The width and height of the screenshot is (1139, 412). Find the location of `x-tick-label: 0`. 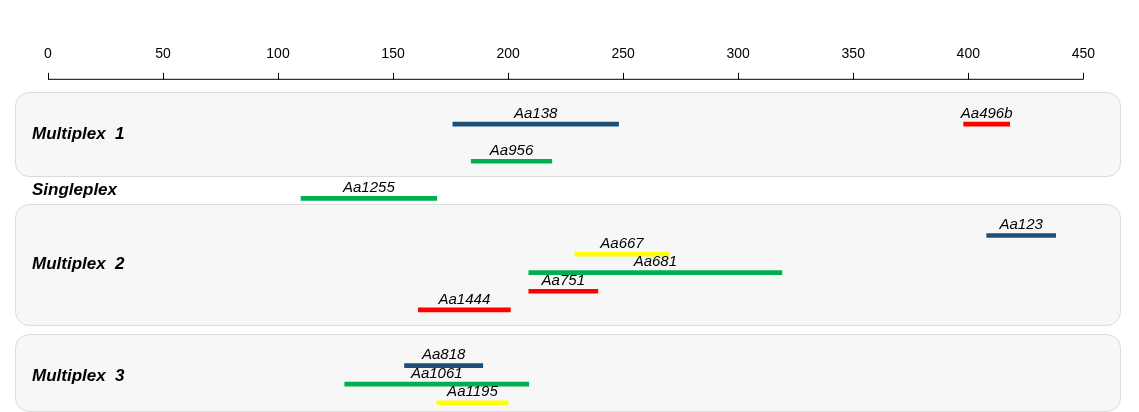

x-tick-label: 0 is located at coordinates (47, 53).